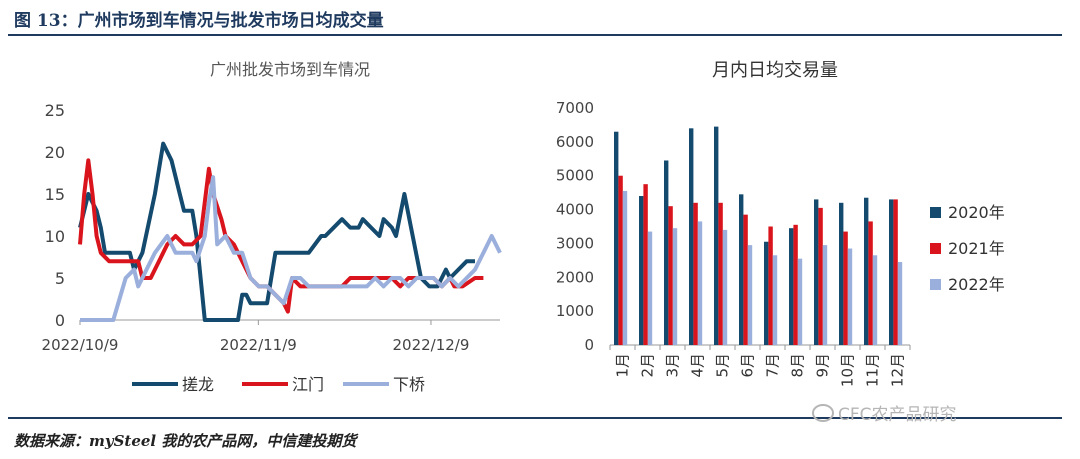 This screenshot has width=1080, height=459. Describe the element at coordinates (535, 418) in the screenshot. I see `bottom-rule` at that location.